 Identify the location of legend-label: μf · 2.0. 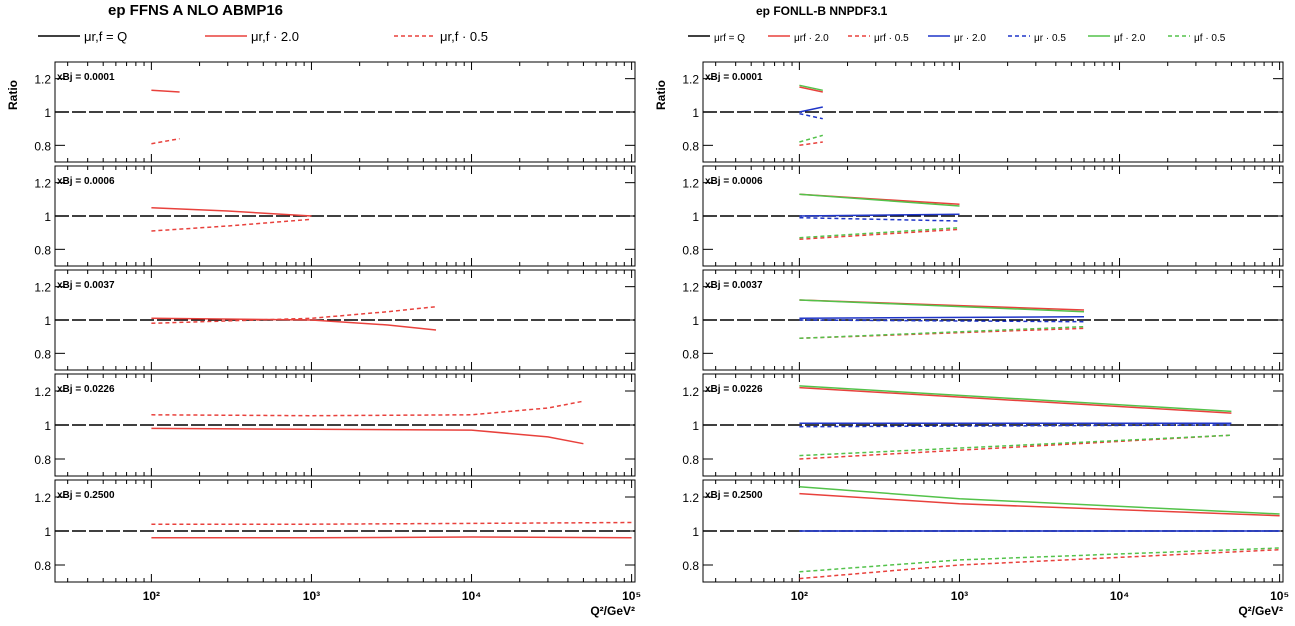
(1130, 38).